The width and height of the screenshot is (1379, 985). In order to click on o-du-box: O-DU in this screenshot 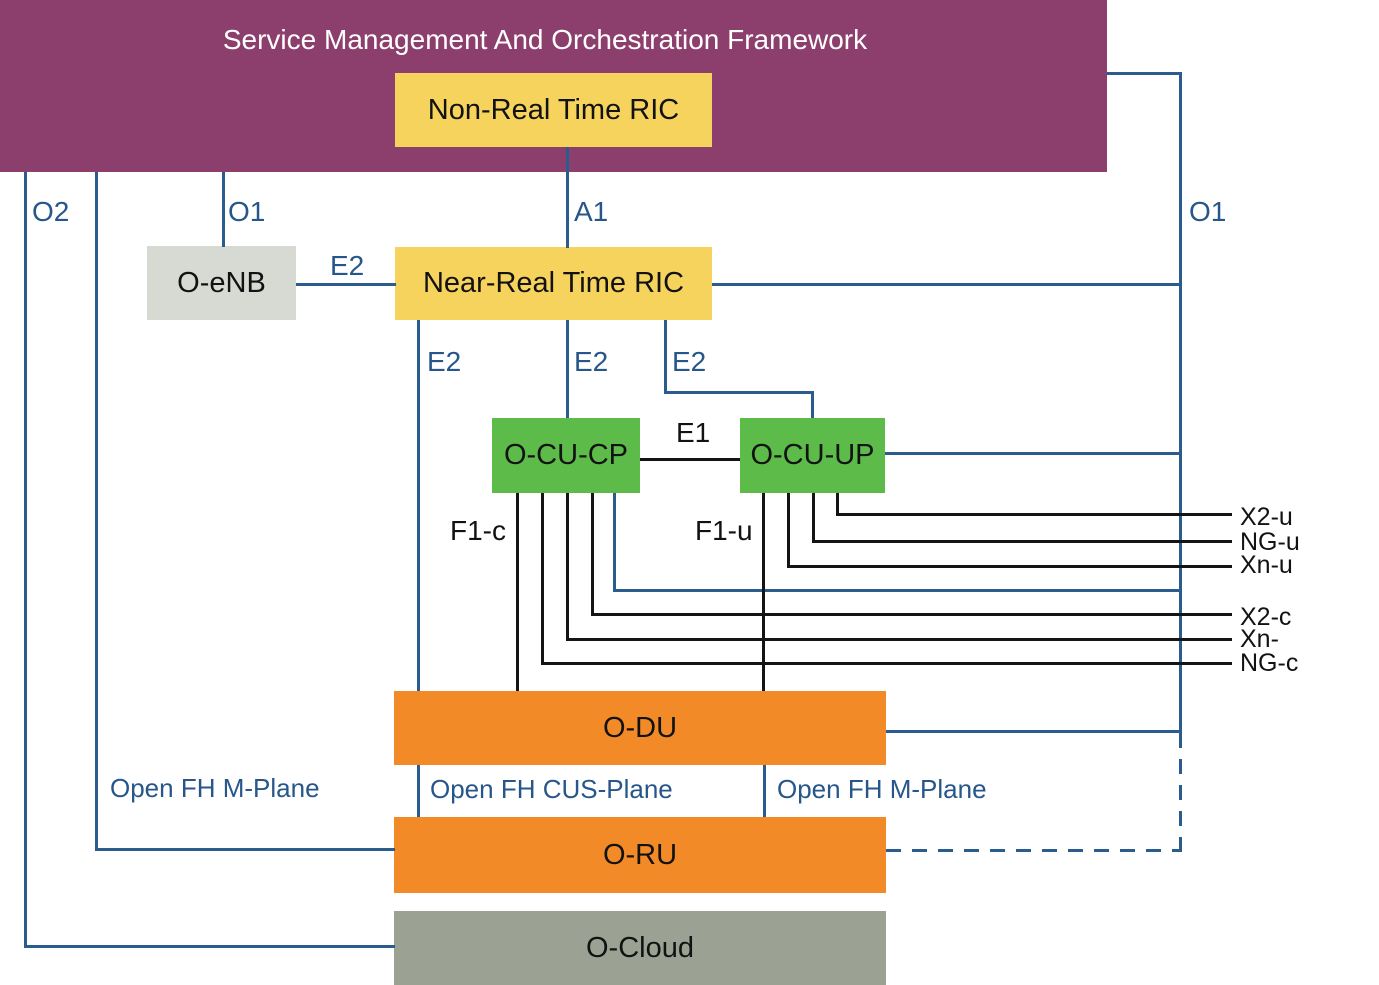, I will do `click(640, 728)`.